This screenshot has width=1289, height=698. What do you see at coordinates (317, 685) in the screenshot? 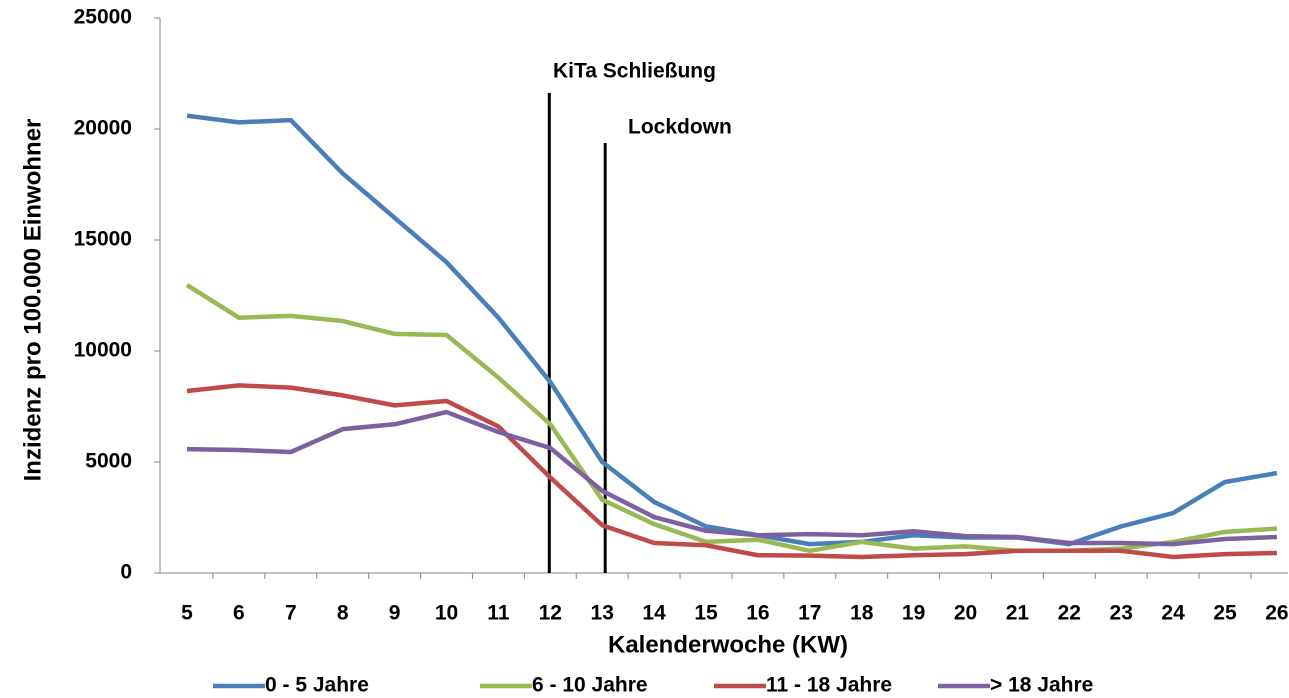
I see `legend-label: 0 - 5 Jahre` at bounding box center [317, 685].